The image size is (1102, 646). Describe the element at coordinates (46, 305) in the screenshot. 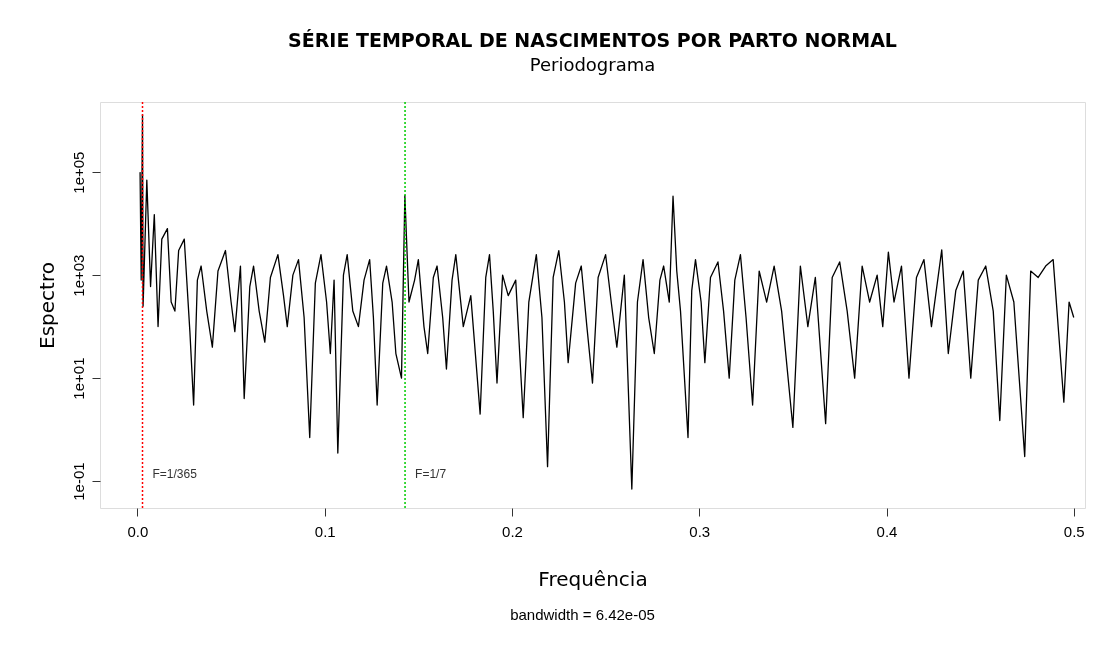

I see `y-axis-title: Espectro` at that location.